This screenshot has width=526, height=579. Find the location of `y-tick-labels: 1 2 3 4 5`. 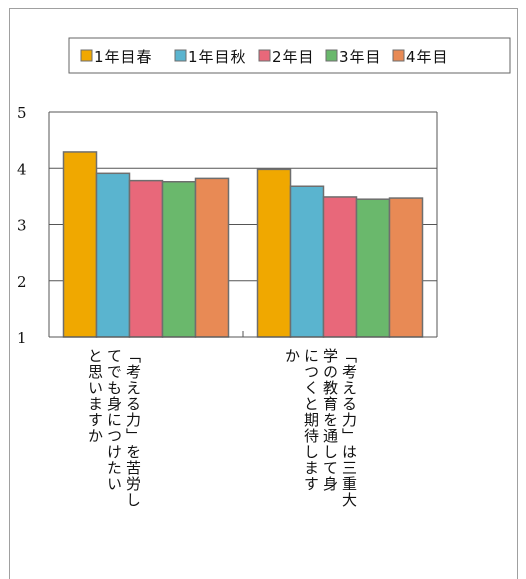

y-tick-labels: 1 2 3 4 5 is located at coordinates (22, 225).